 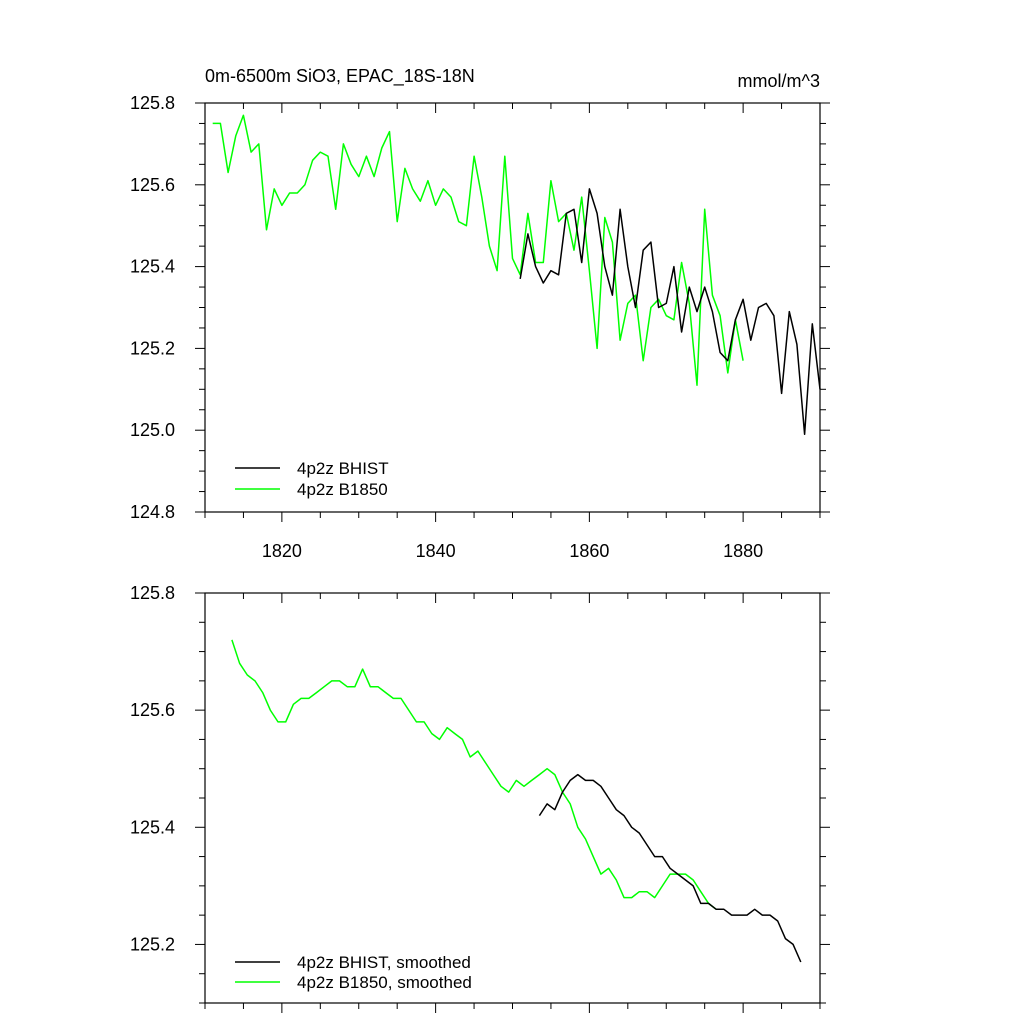 I want to click on legend-label-bhist: 4p2z BHIST, so click(x=343, y=468).